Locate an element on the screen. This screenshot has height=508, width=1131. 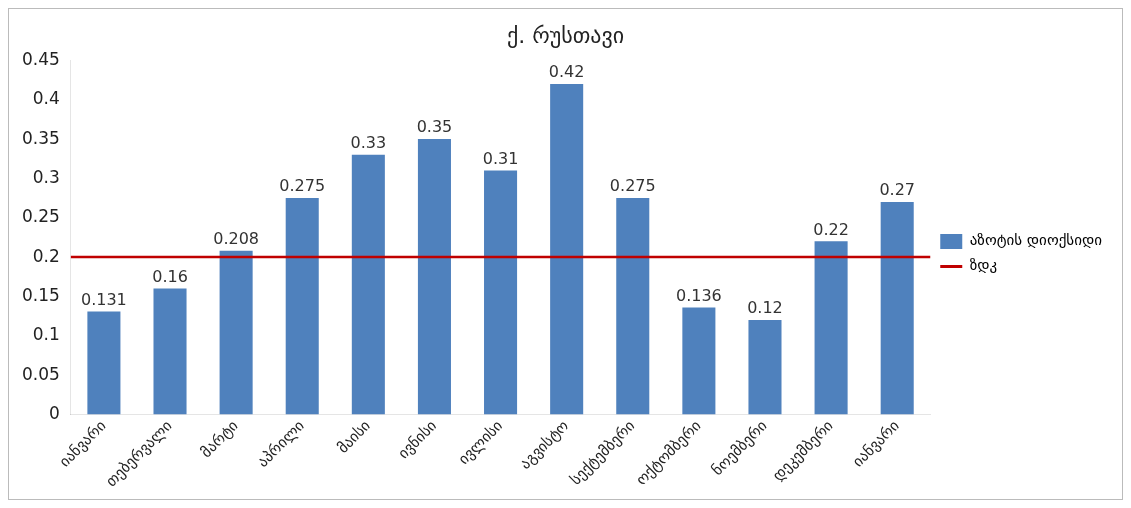
y-tick-label: 0.45 is located at coordinates (40, 58).